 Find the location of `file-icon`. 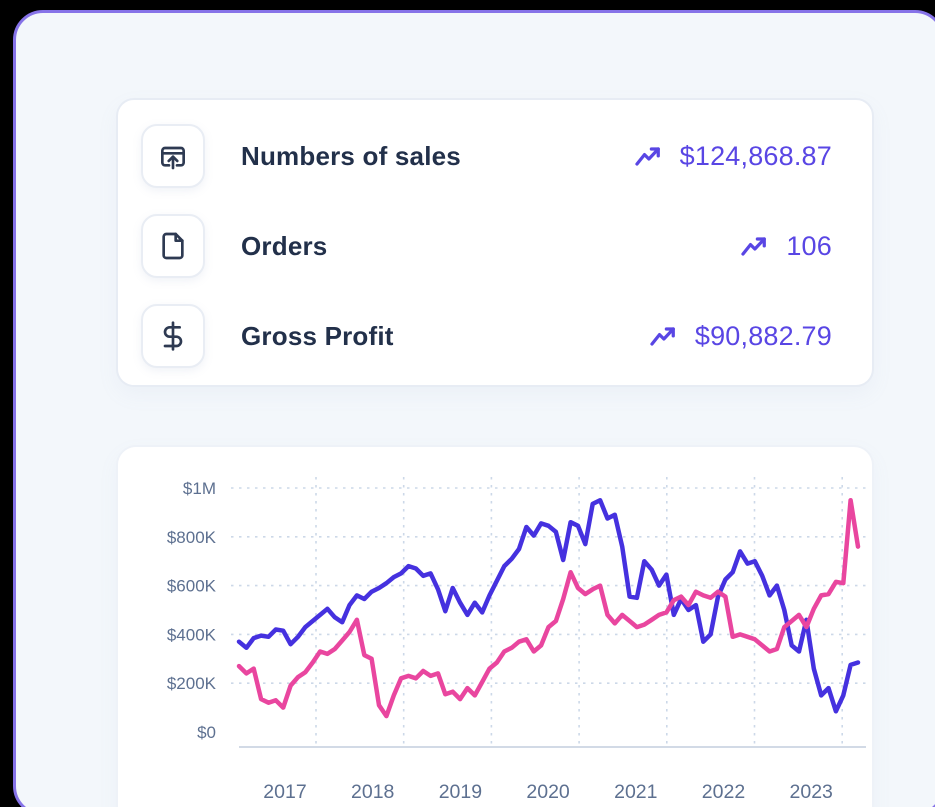

file-icon is located at coordinates (173, 246).